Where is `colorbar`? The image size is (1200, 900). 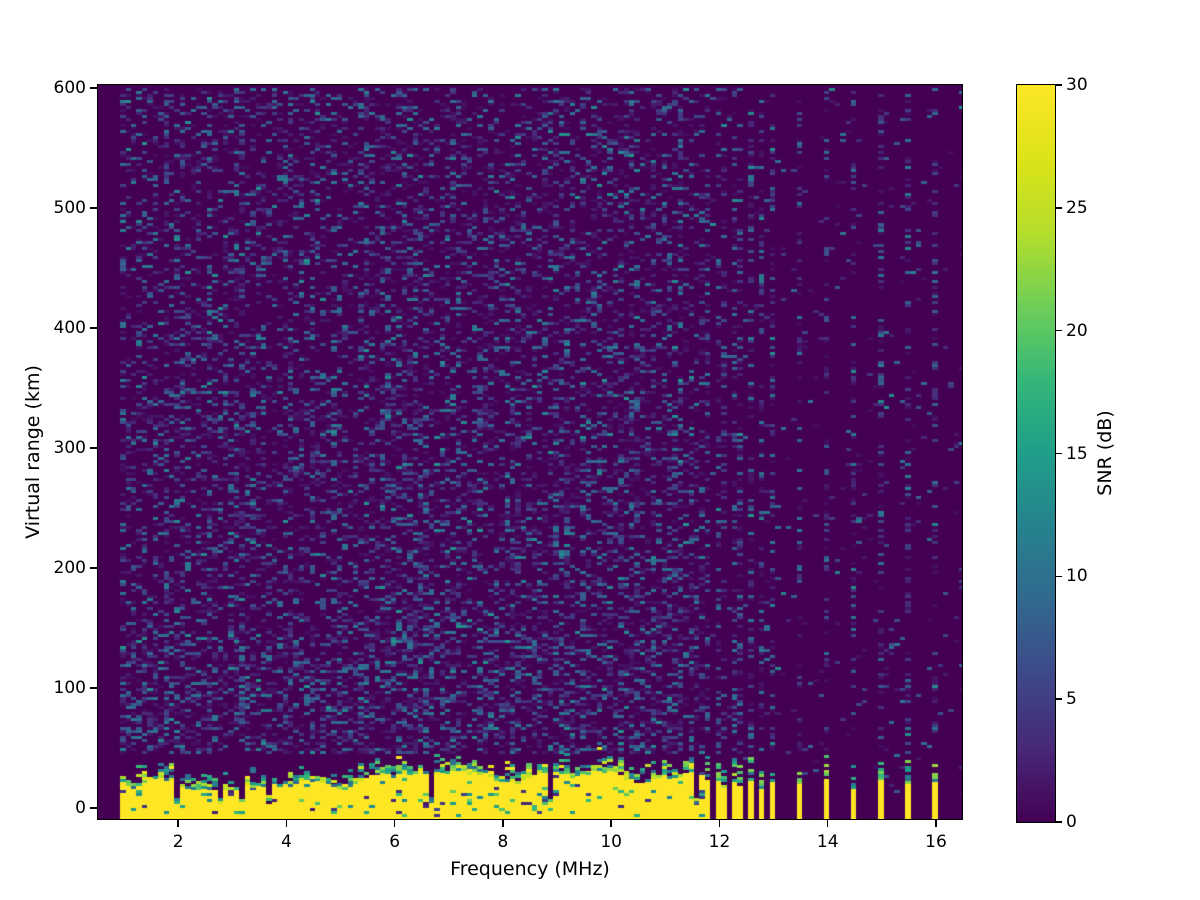 colorbar is located at coordinates (1036, 453).